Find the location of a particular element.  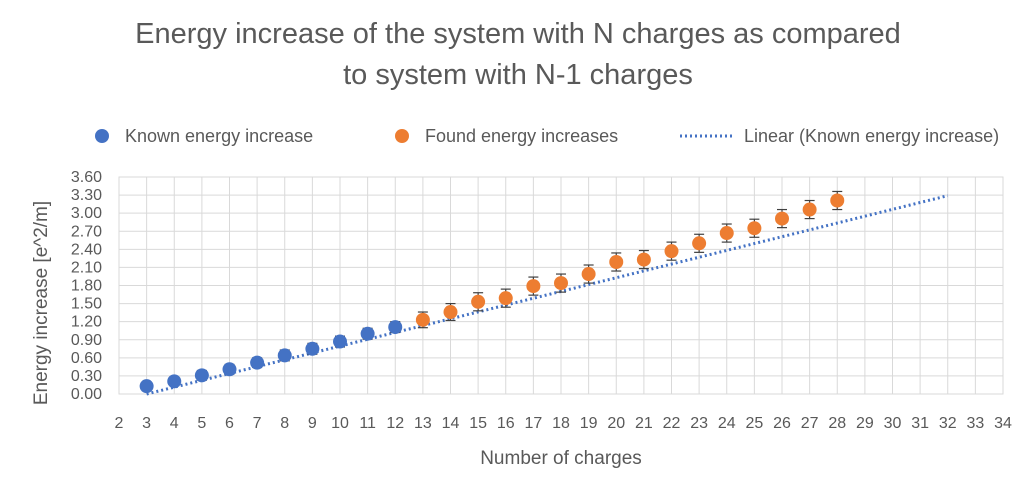

x-tick-label: 3 is located at coordinates (146, 423).